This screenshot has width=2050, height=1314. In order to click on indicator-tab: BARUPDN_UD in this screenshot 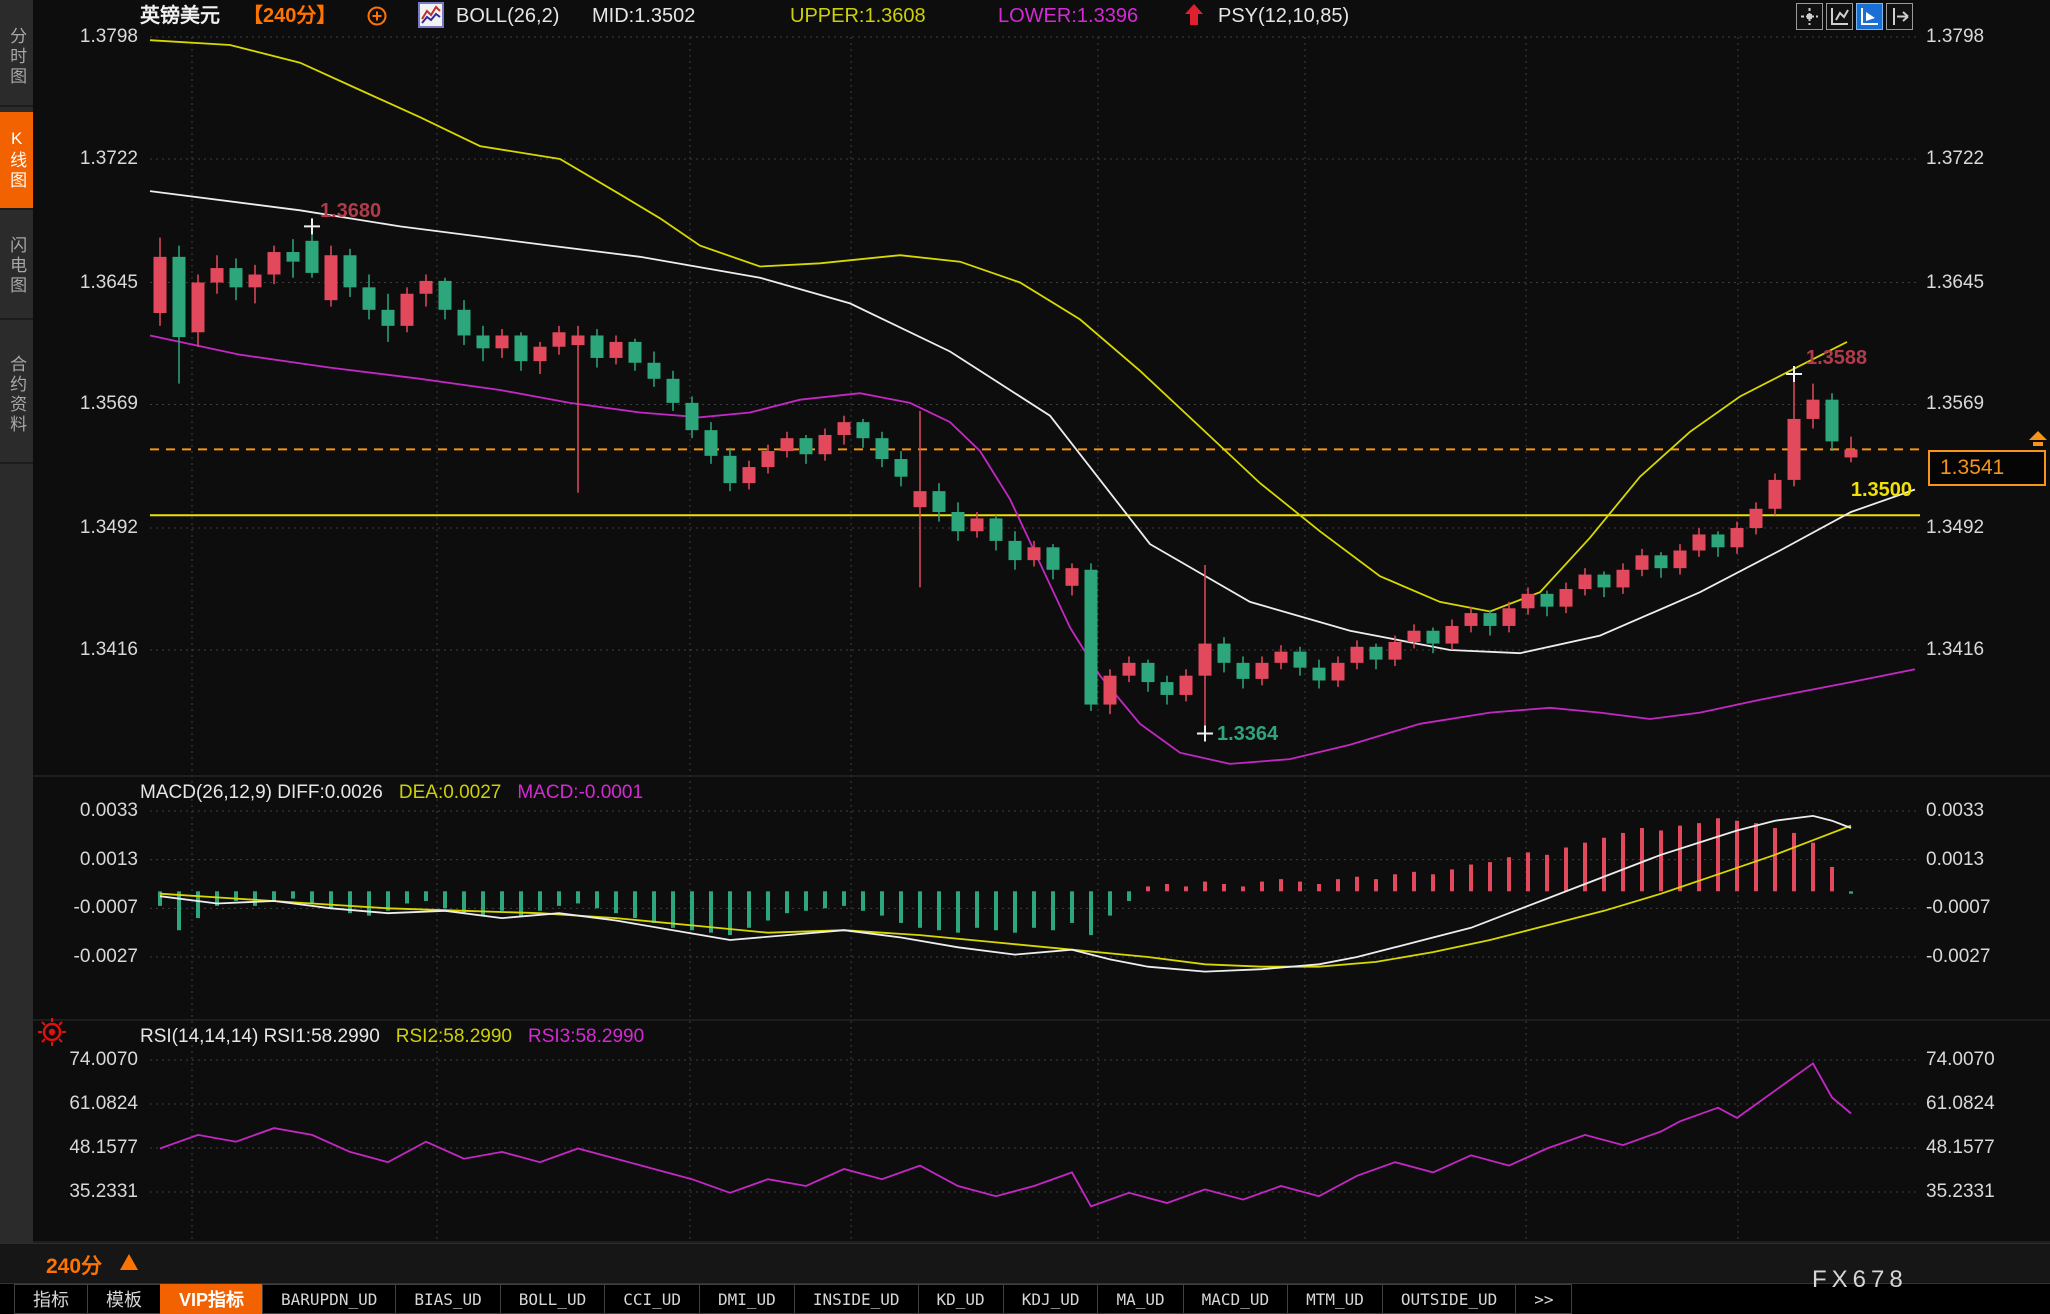, I will do `click(329, 1299)`.